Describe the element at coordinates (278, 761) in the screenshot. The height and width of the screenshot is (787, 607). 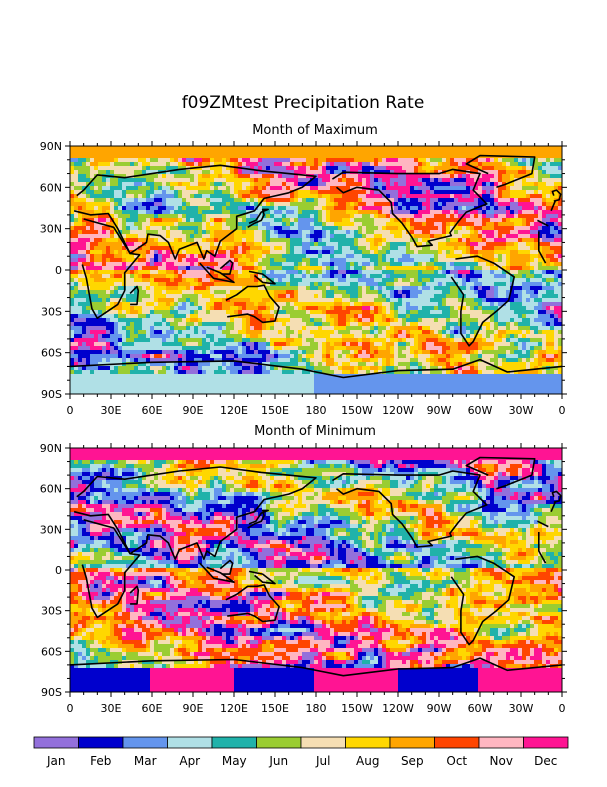
I see `legend-label-jun: Jun` at that location.